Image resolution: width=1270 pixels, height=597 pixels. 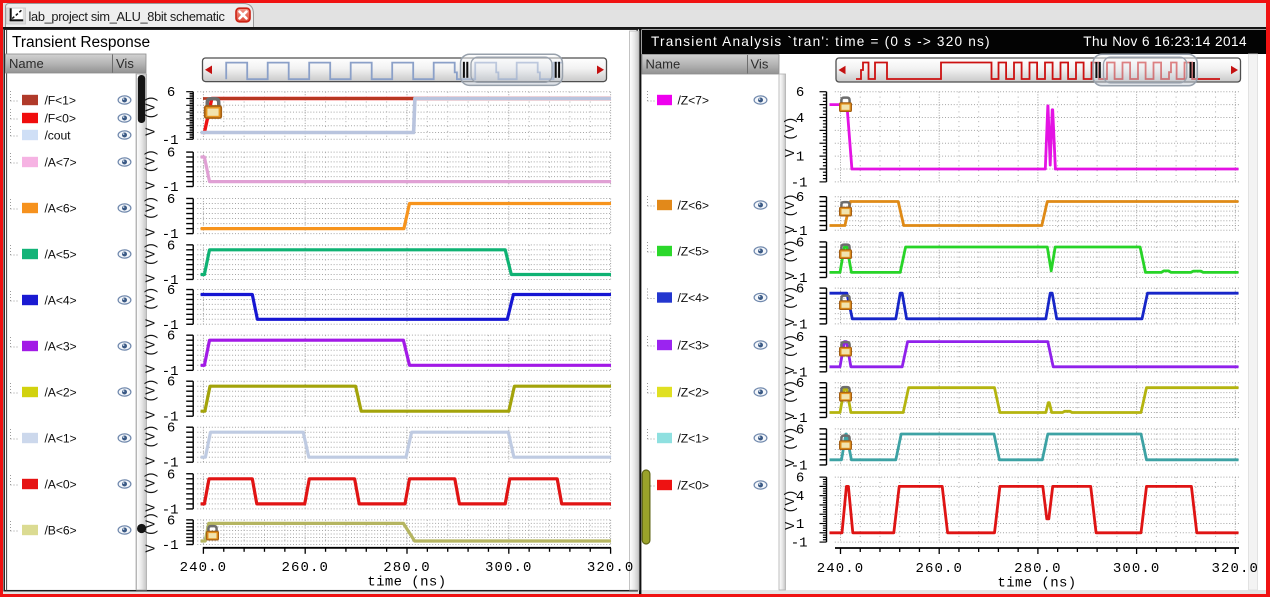 What do you see at coordinates (1165, 41) in the screenshot?
I see `svg-text: Thu Nov 6 16:23:14 2014` at bounding box center [1165, 41].